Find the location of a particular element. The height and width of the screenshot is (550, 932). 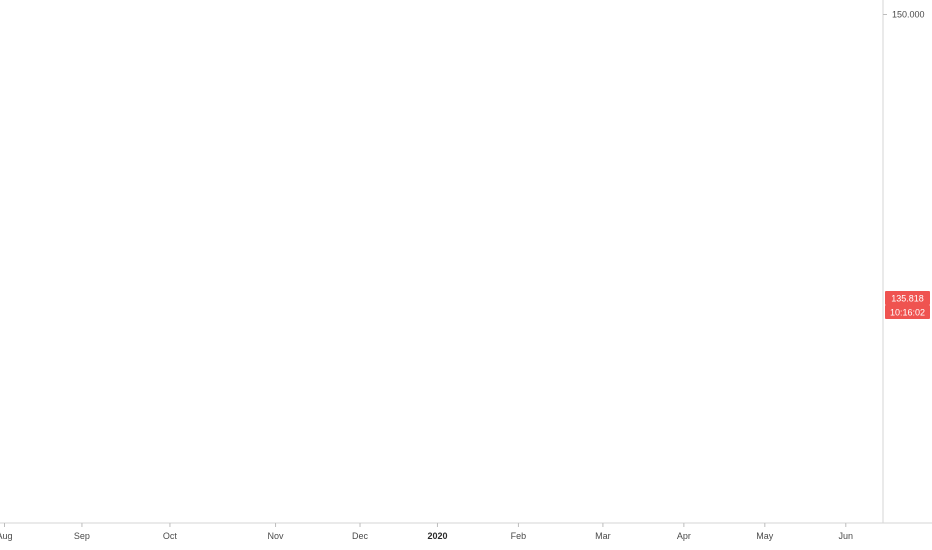

current-price-tag is located at coordinates (907, 298).